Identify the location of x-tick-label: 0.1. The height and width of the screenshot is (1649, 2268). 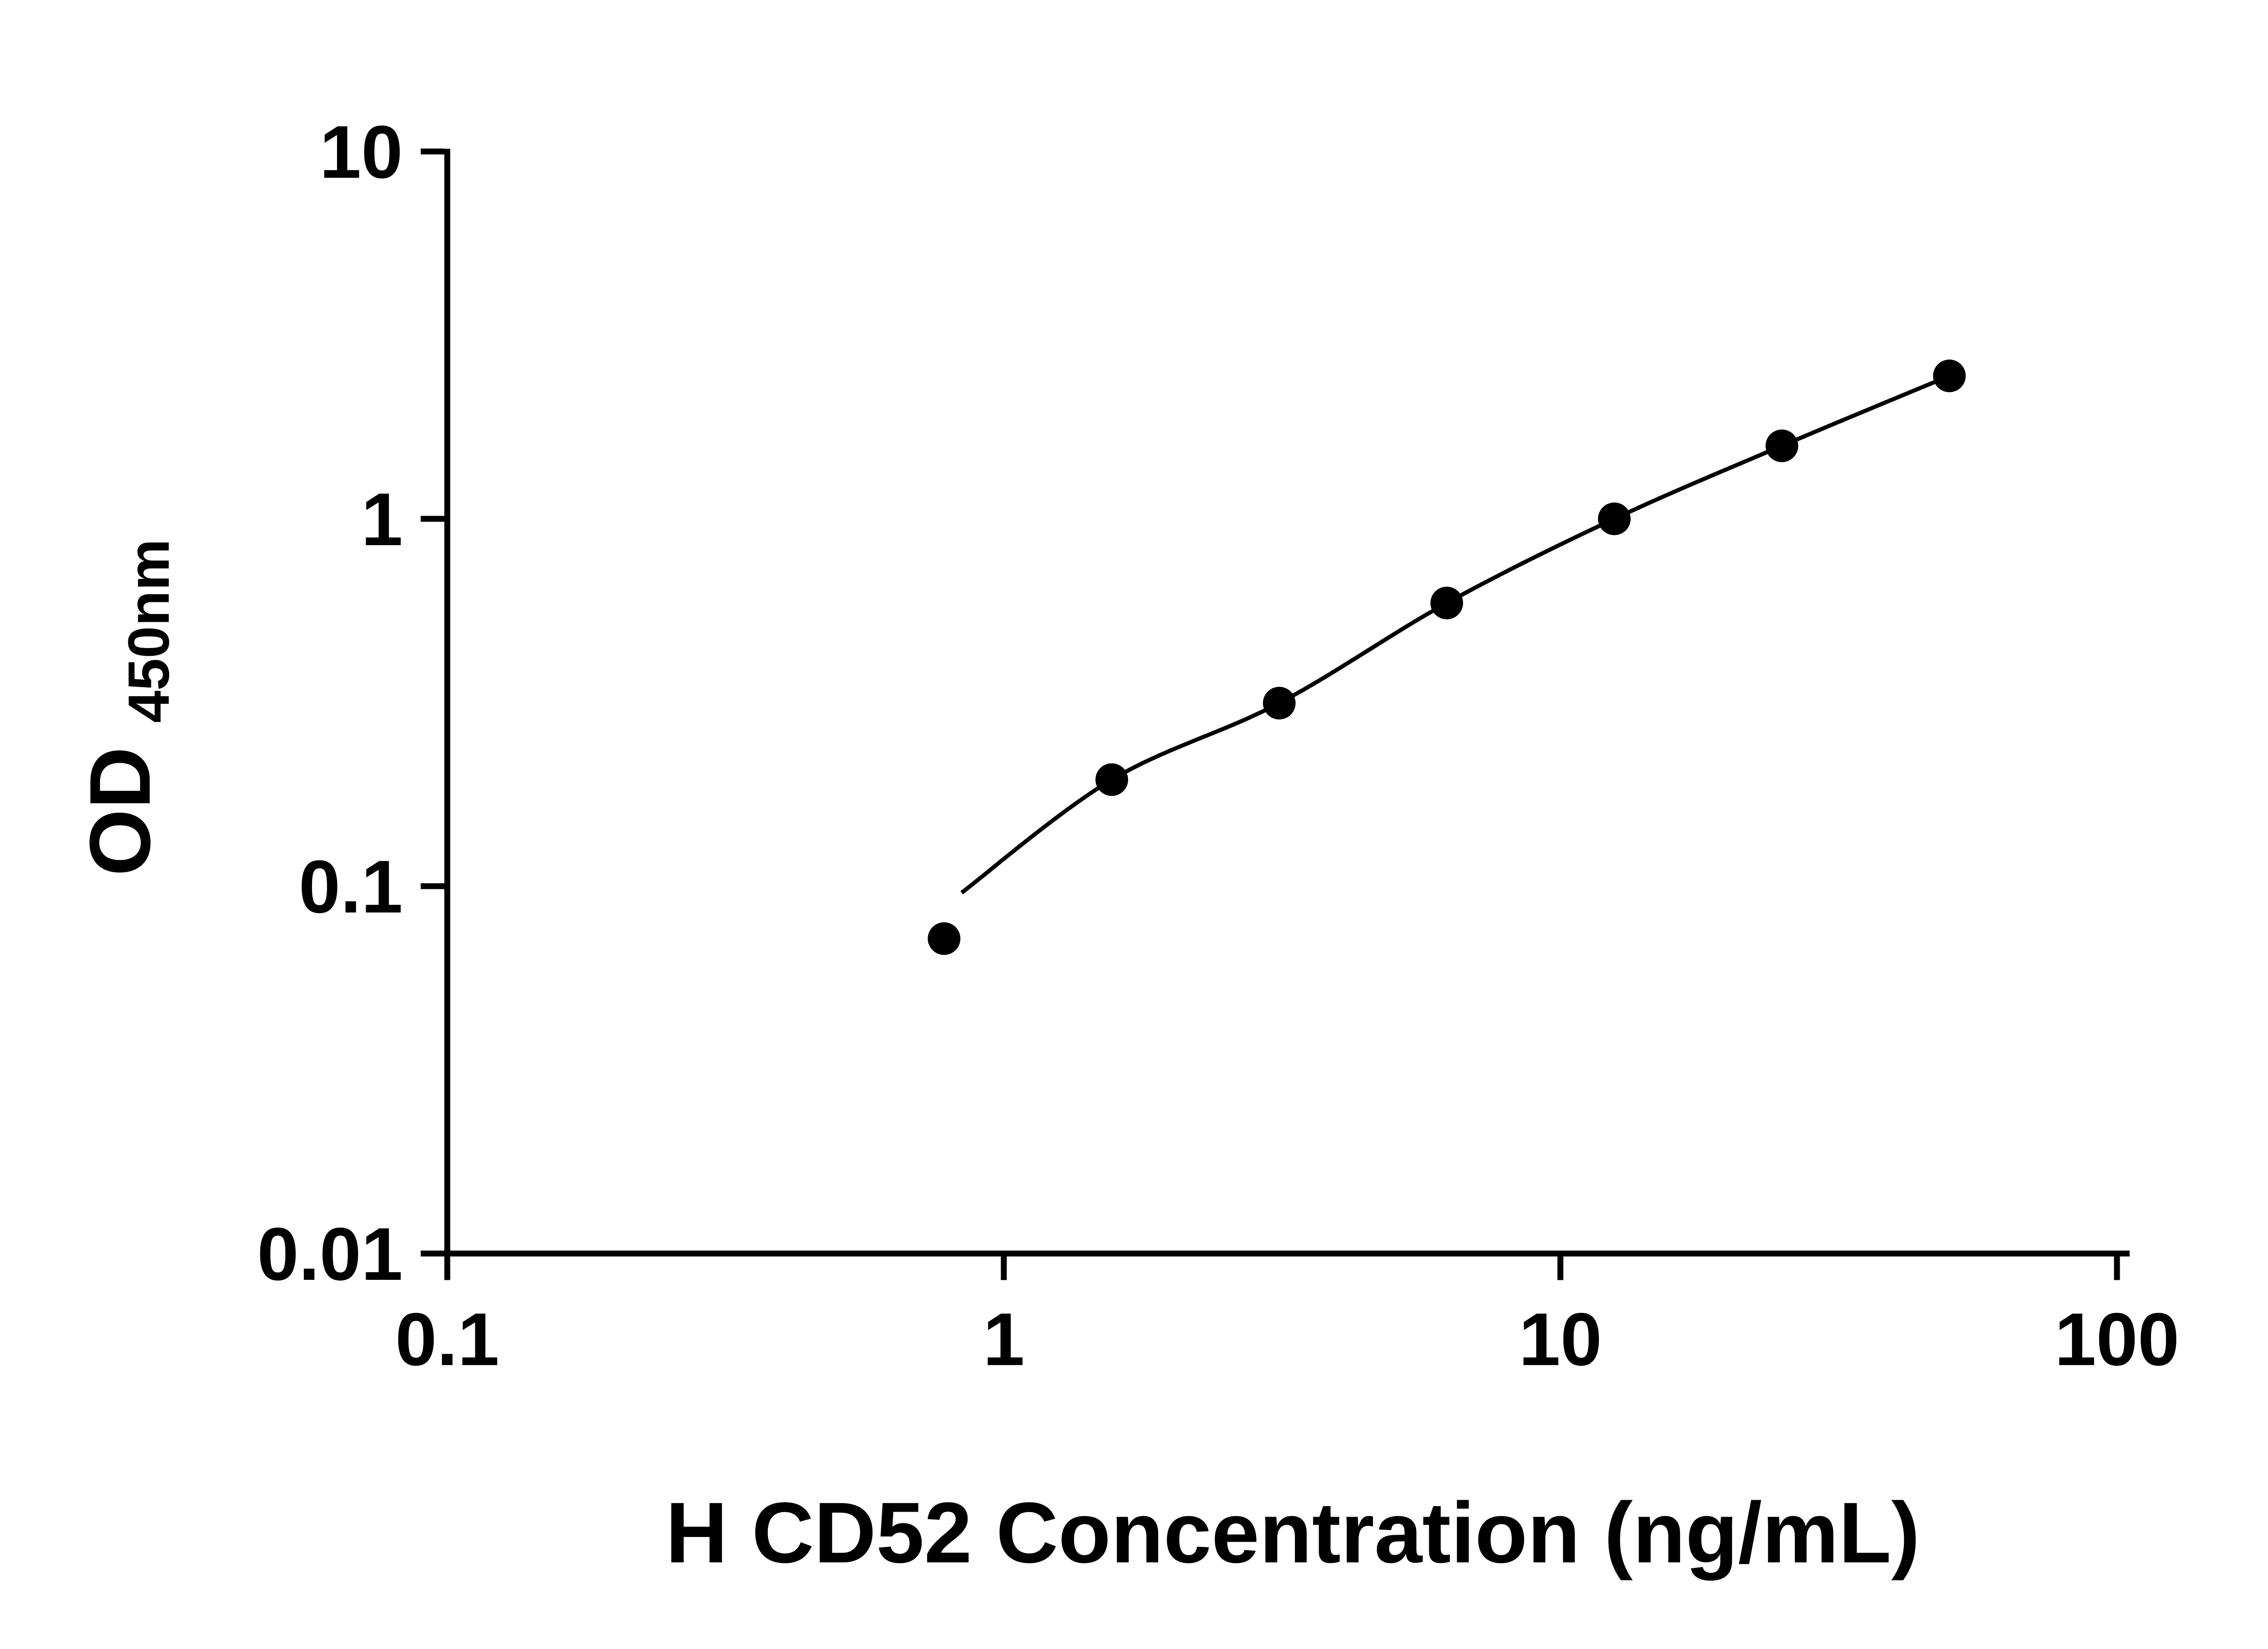
(447, 1340).